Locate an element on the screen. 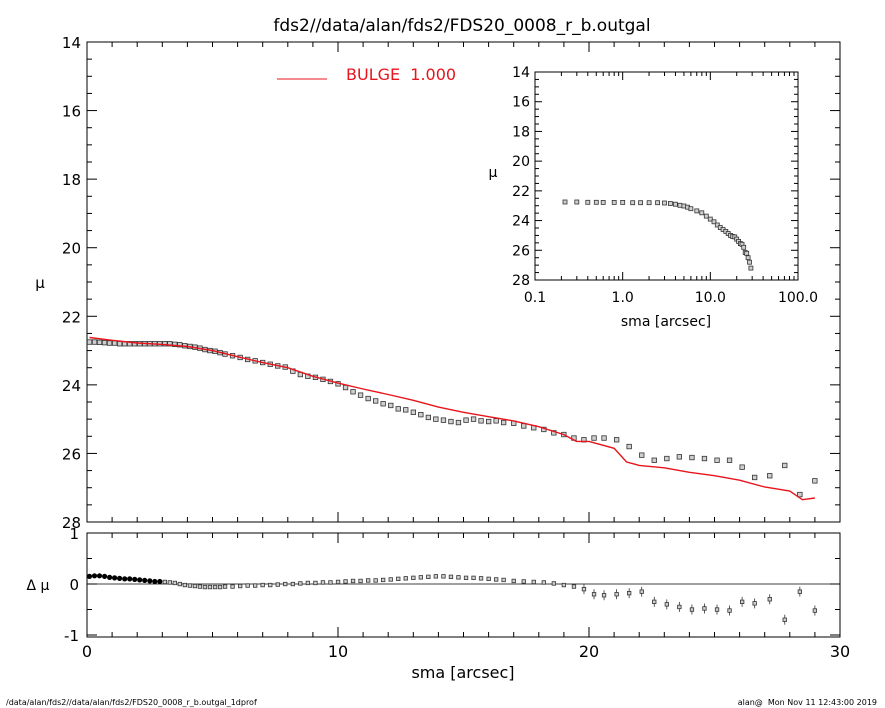 The height and width of the screenshot is (708, 885). inset-plot-frame is located at coordinates (666, 176).